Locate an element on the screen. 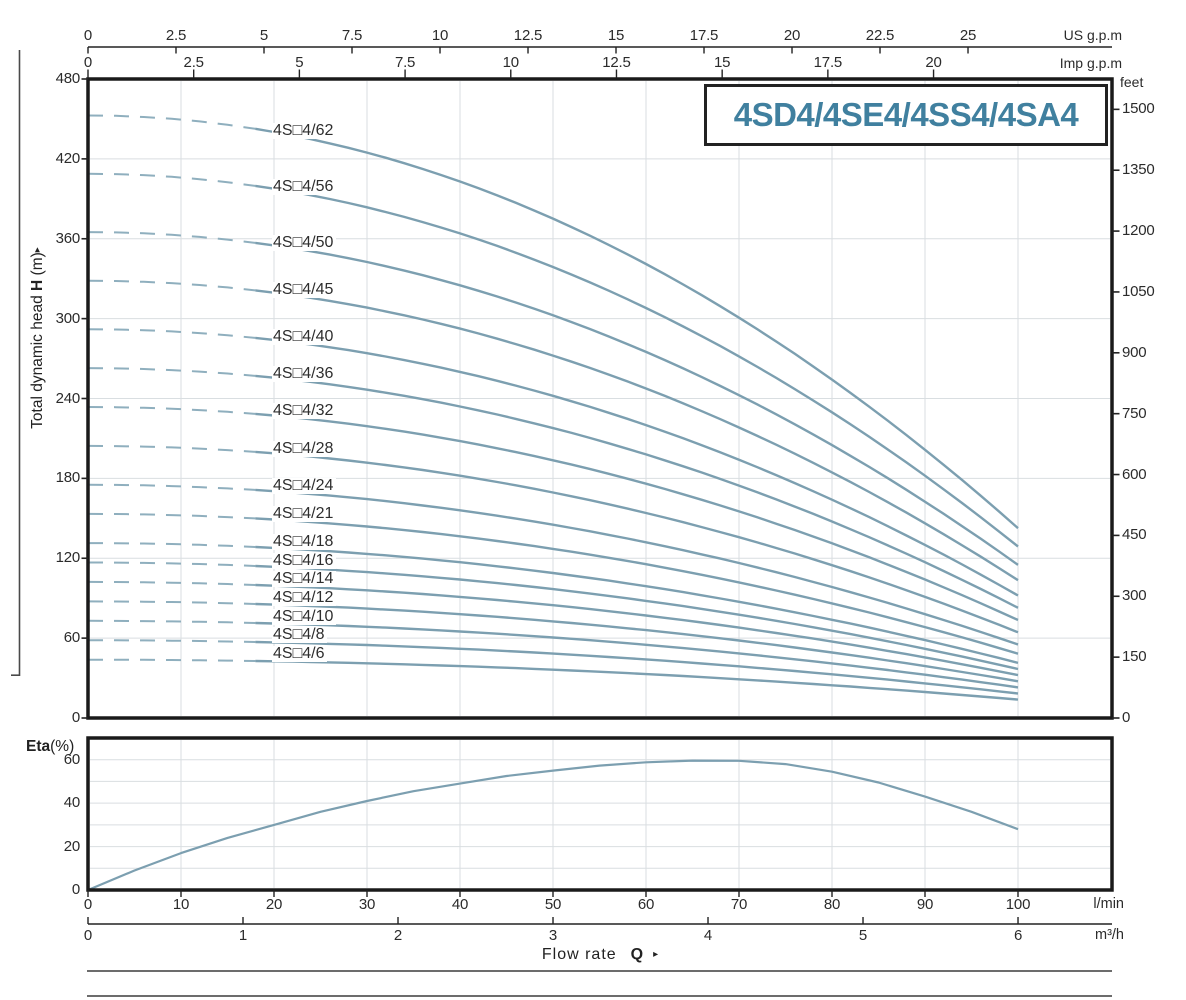  eta-tick-label: 40 is located at coordinates (71, 803).